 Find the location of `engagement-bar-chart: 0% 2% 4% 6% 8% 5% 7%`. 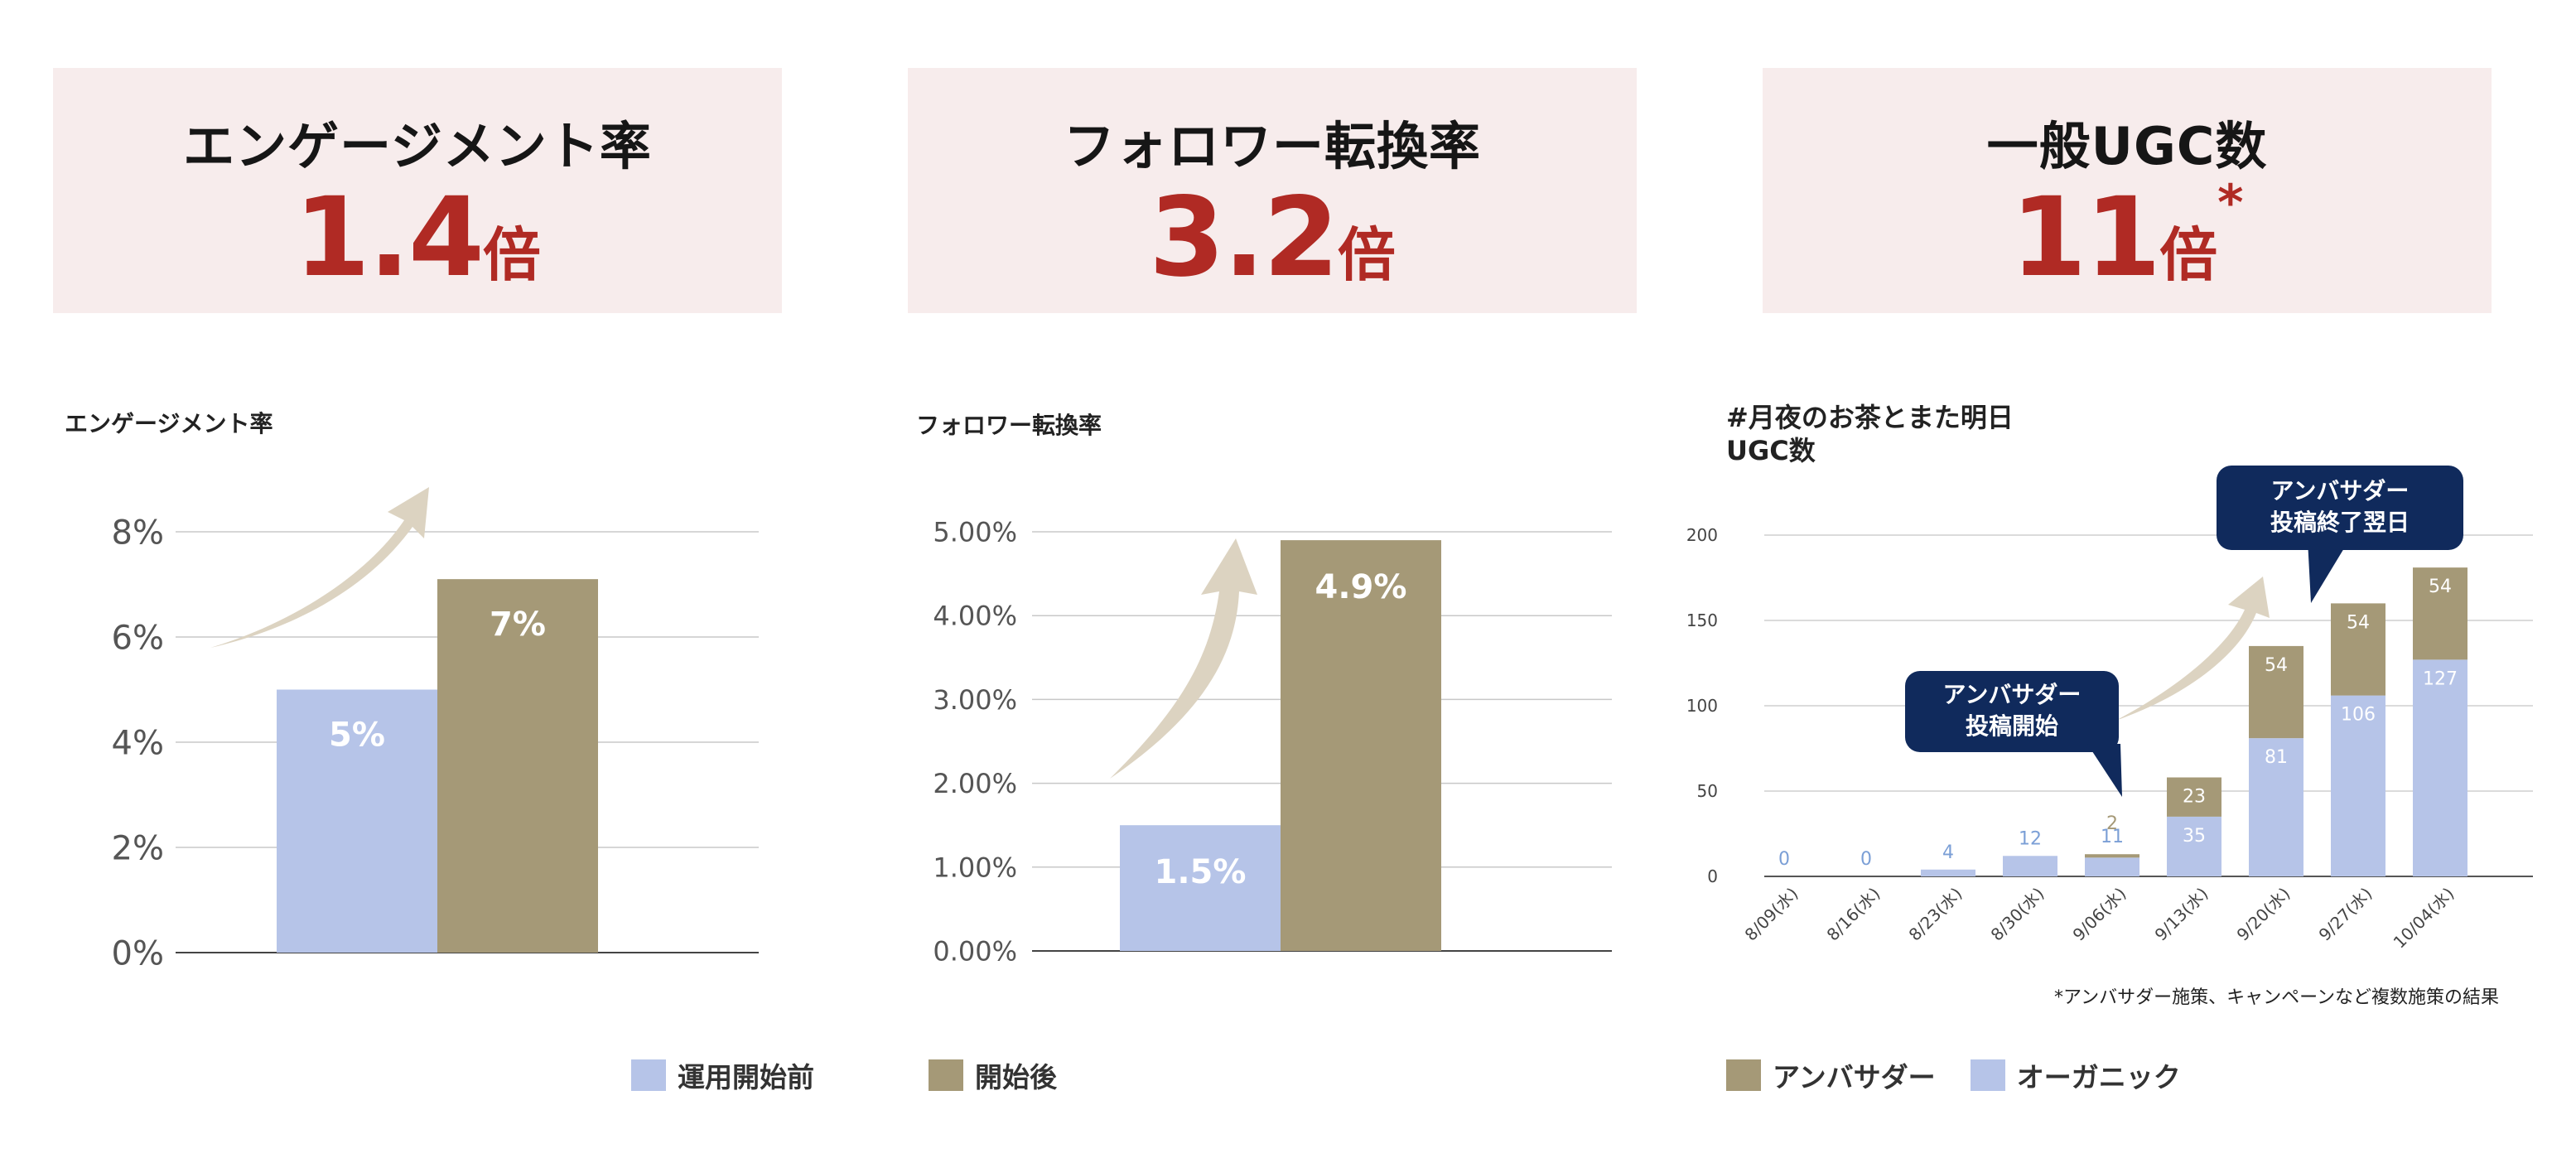

engagement-bar-chart: 0% 2% 4% 6% 8% 5% 7% is located at coordinates (435, 729).